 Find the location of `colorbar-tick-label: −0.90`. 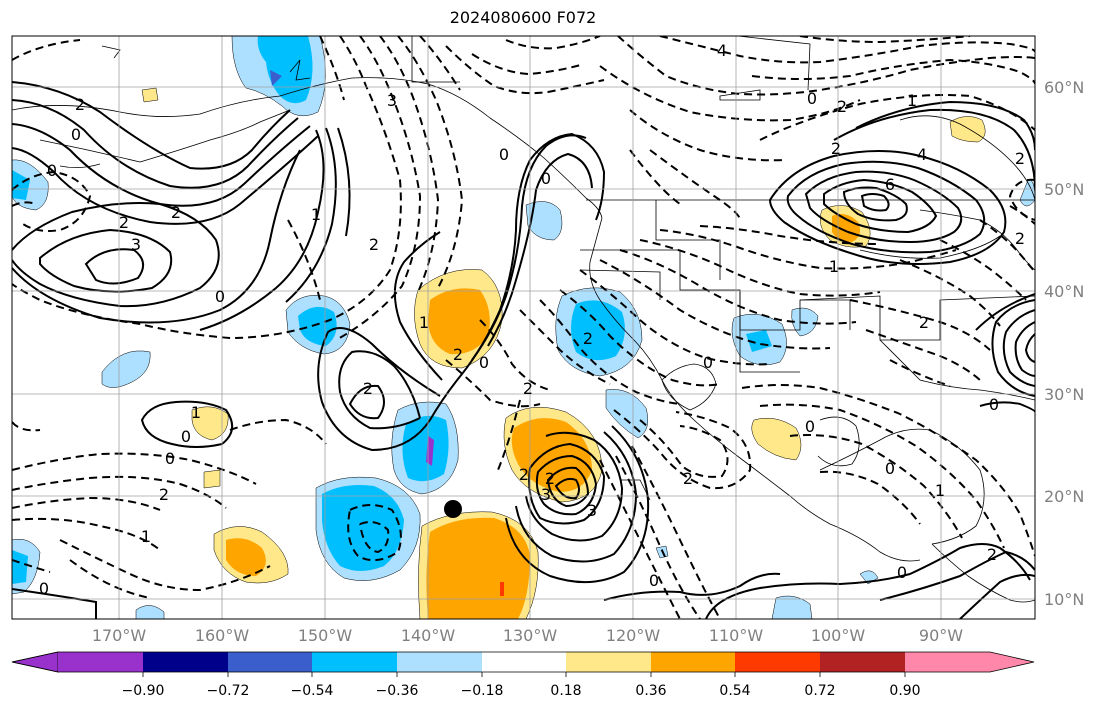

colorbar-tick-label: −0.90 is located at coordinates (143, 691).